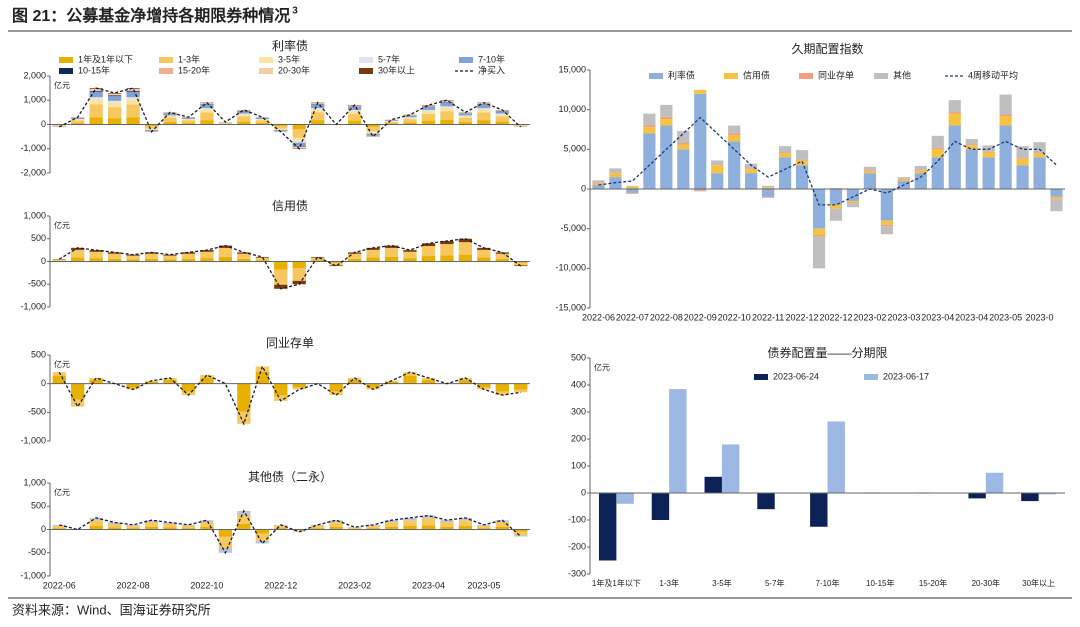  Describe the element at coordinates (290, 206) in the screenshot. I see `chart-title: 信用债` at that location.